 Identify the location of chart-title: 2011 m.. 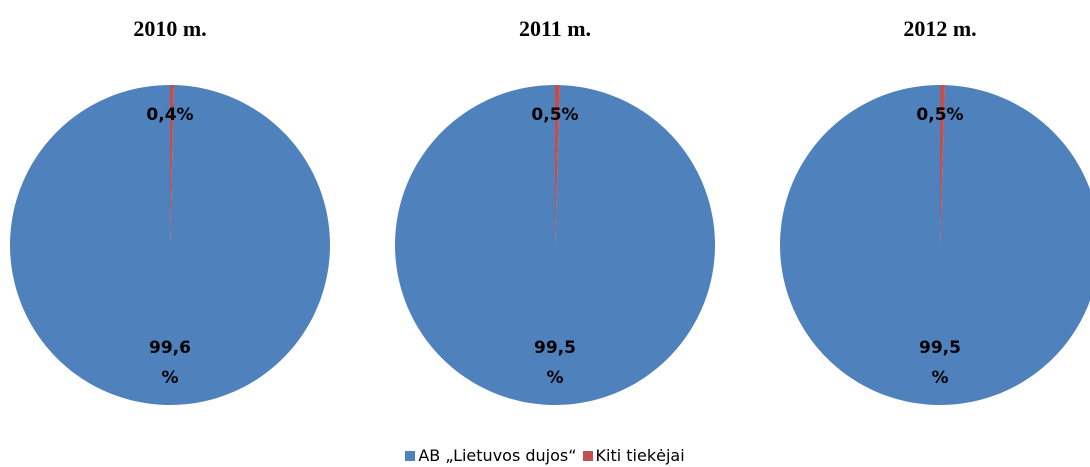
(555, 28).